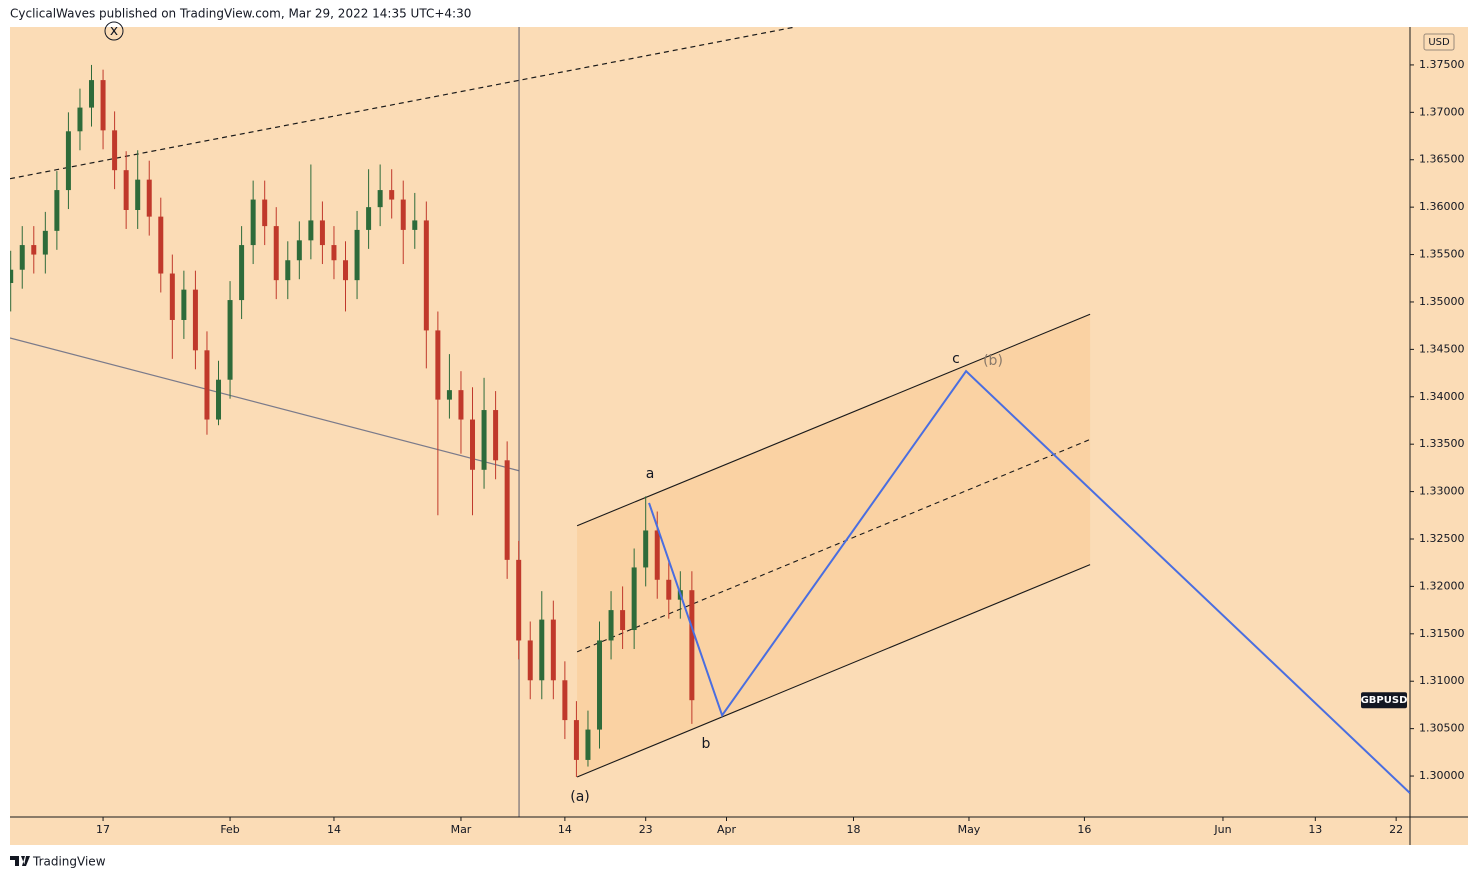 The width and height of the screenshot is (1478, 880). Describe the element at coordinates (833, 671) in the screenshot. I see `channel-lower` at that location.